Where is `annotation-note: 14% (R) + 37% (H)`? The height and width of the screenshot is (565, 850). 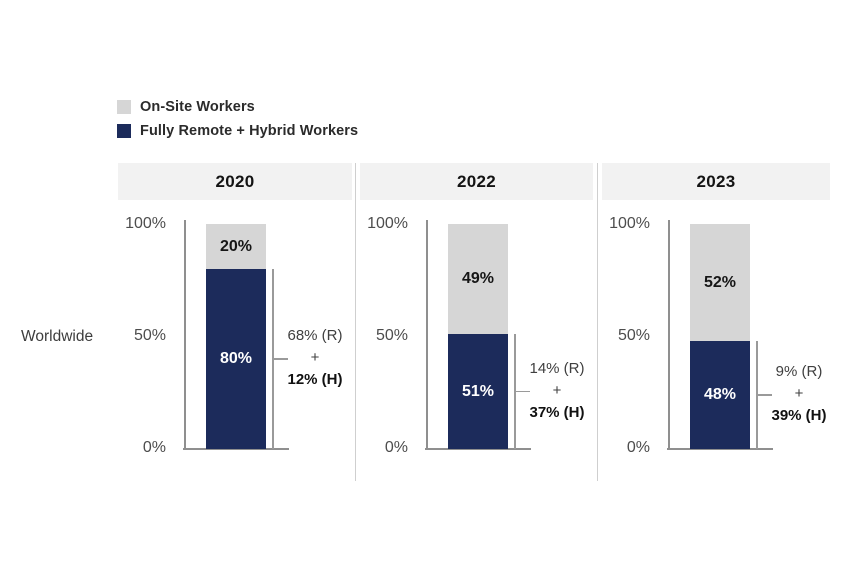
annotation-note: 14% (R) + 37% (H) is located at coordinates (557, 391).